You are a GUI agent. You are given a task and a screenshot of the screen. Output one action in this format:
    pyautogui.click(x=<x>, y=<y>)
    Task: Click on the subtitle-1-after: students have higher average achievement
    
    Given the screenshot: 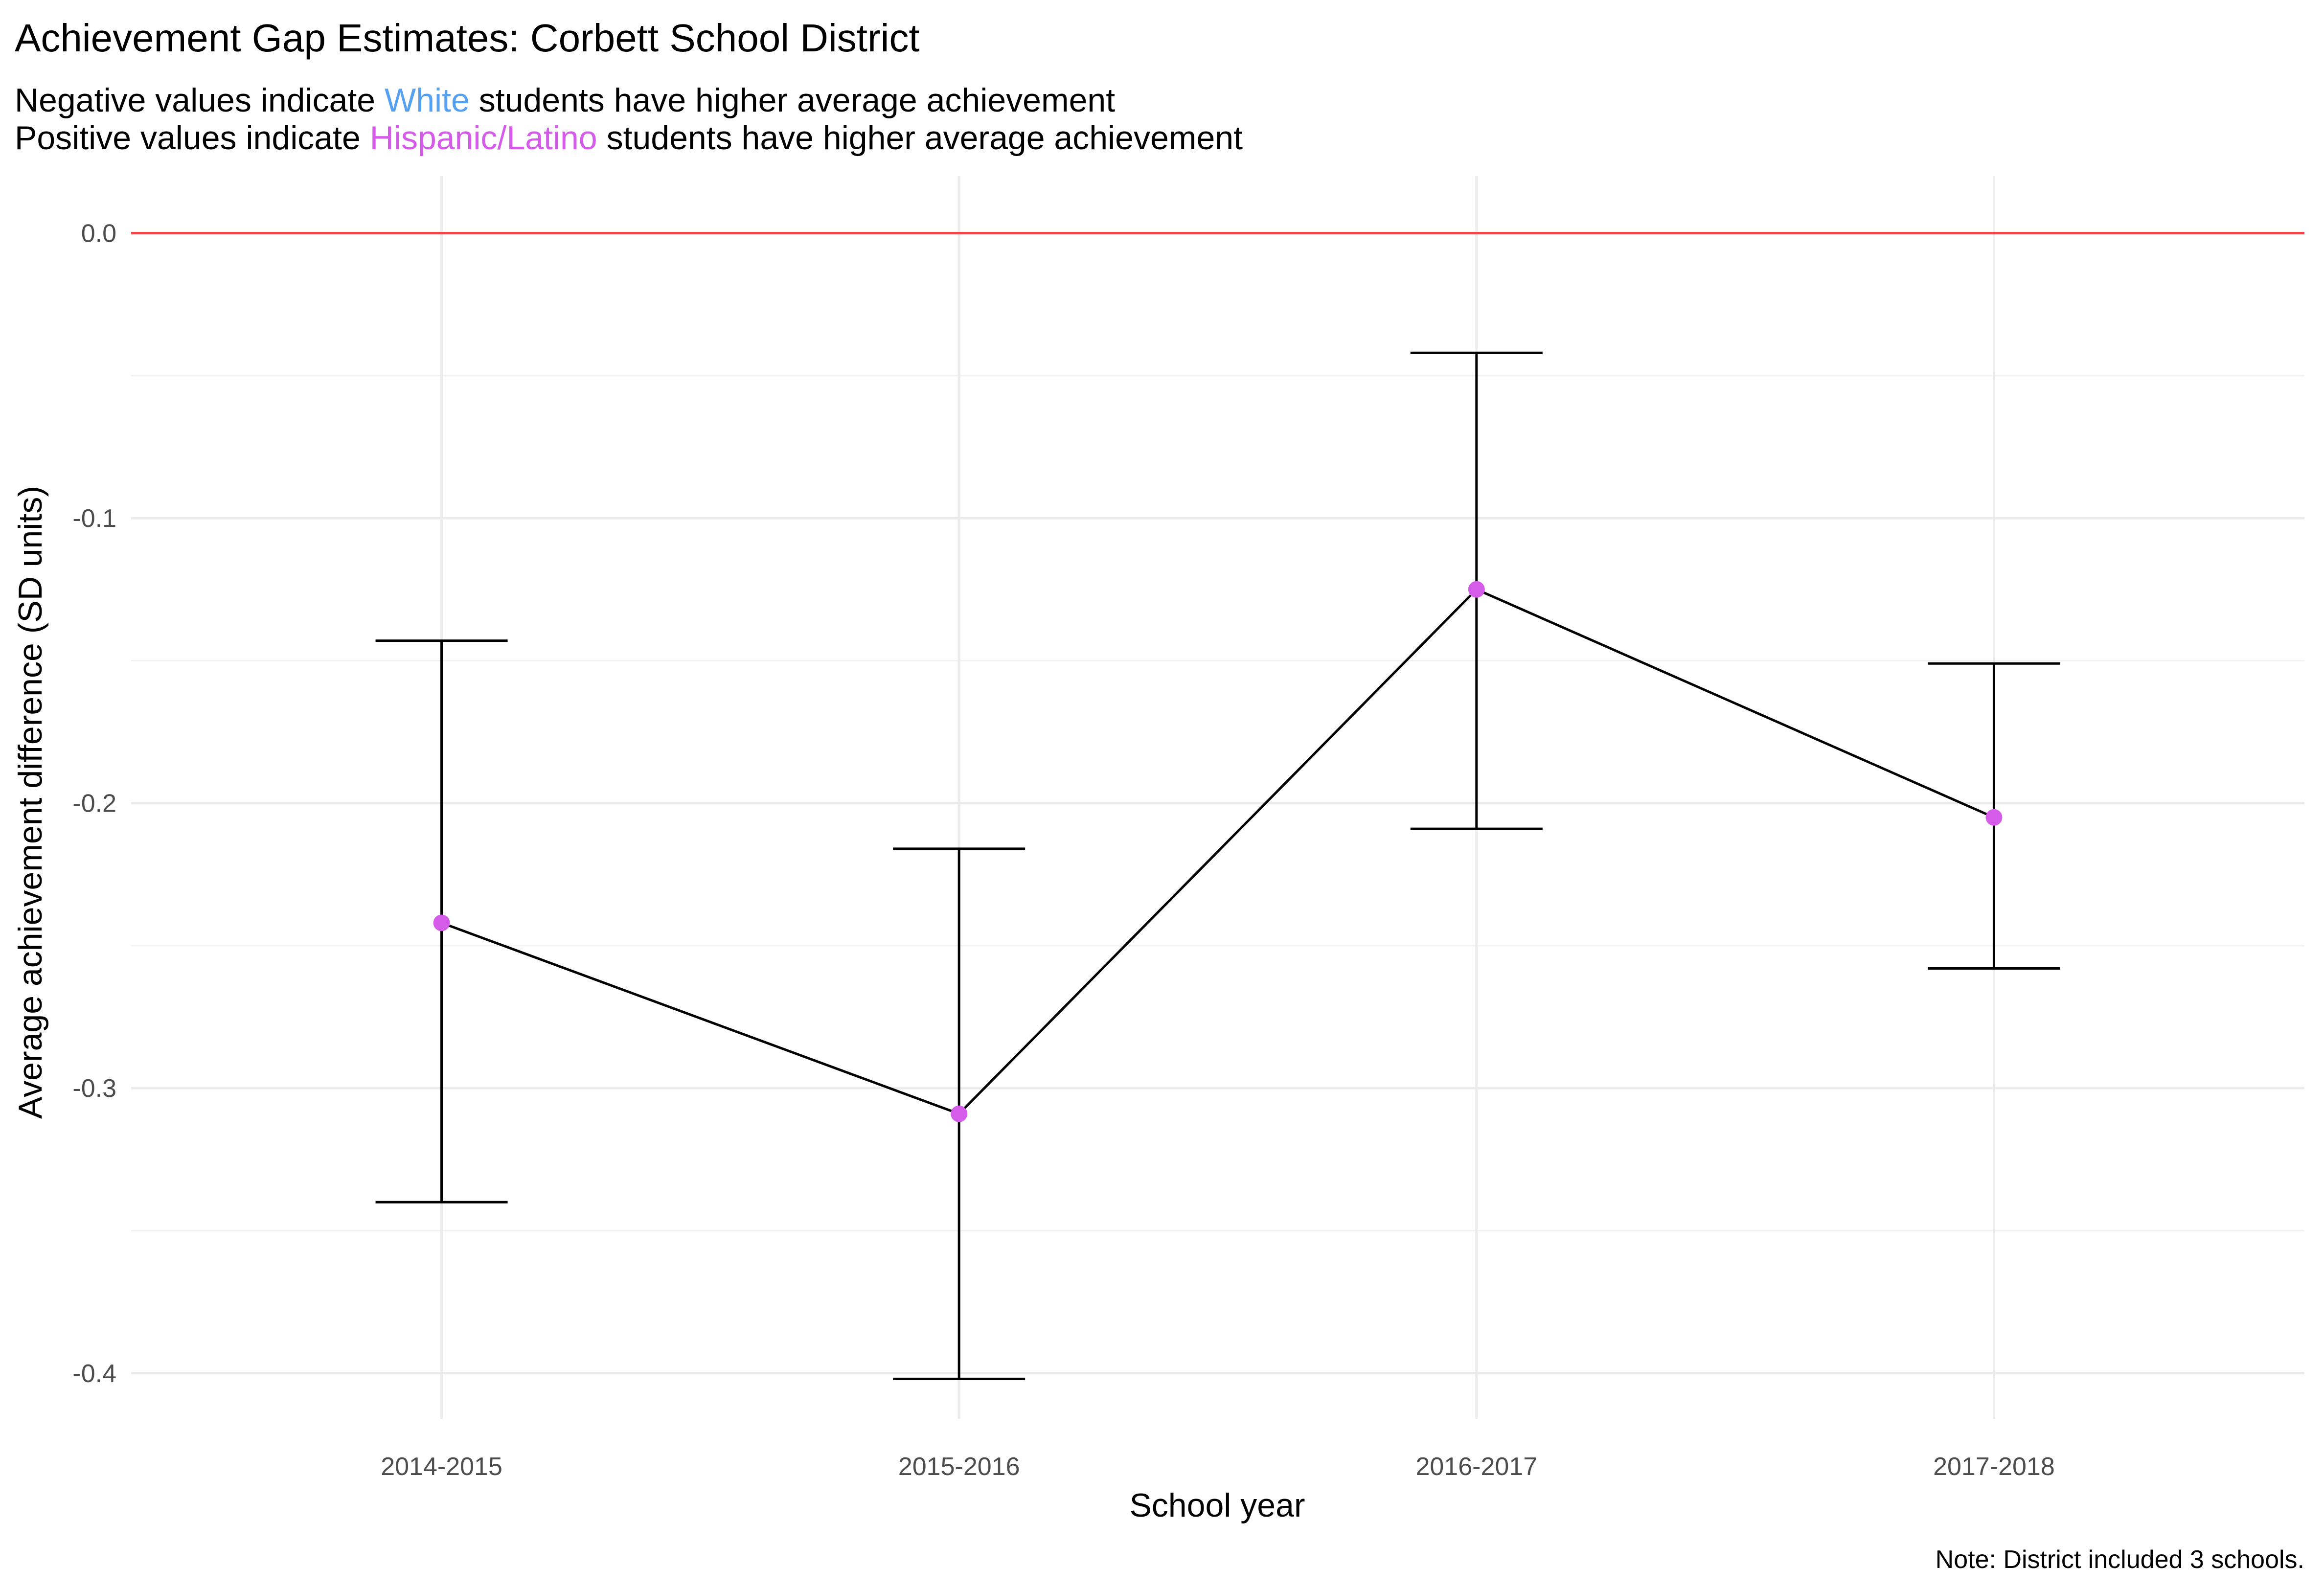 What is the action you would take?
    pyautogui.click(x=792, y=101)
    